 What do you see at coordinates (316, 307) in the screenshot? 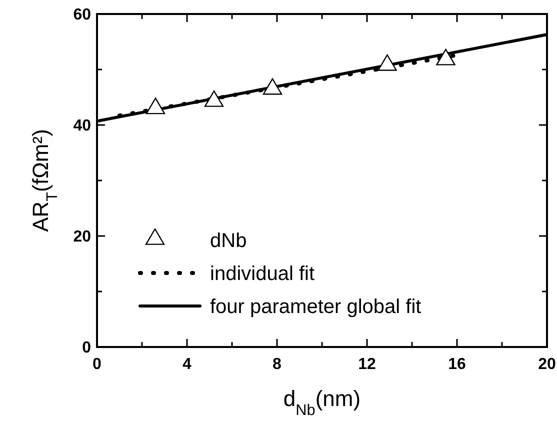
I see `legend-label: four parameter global fit` at bounding box center [316, 307].